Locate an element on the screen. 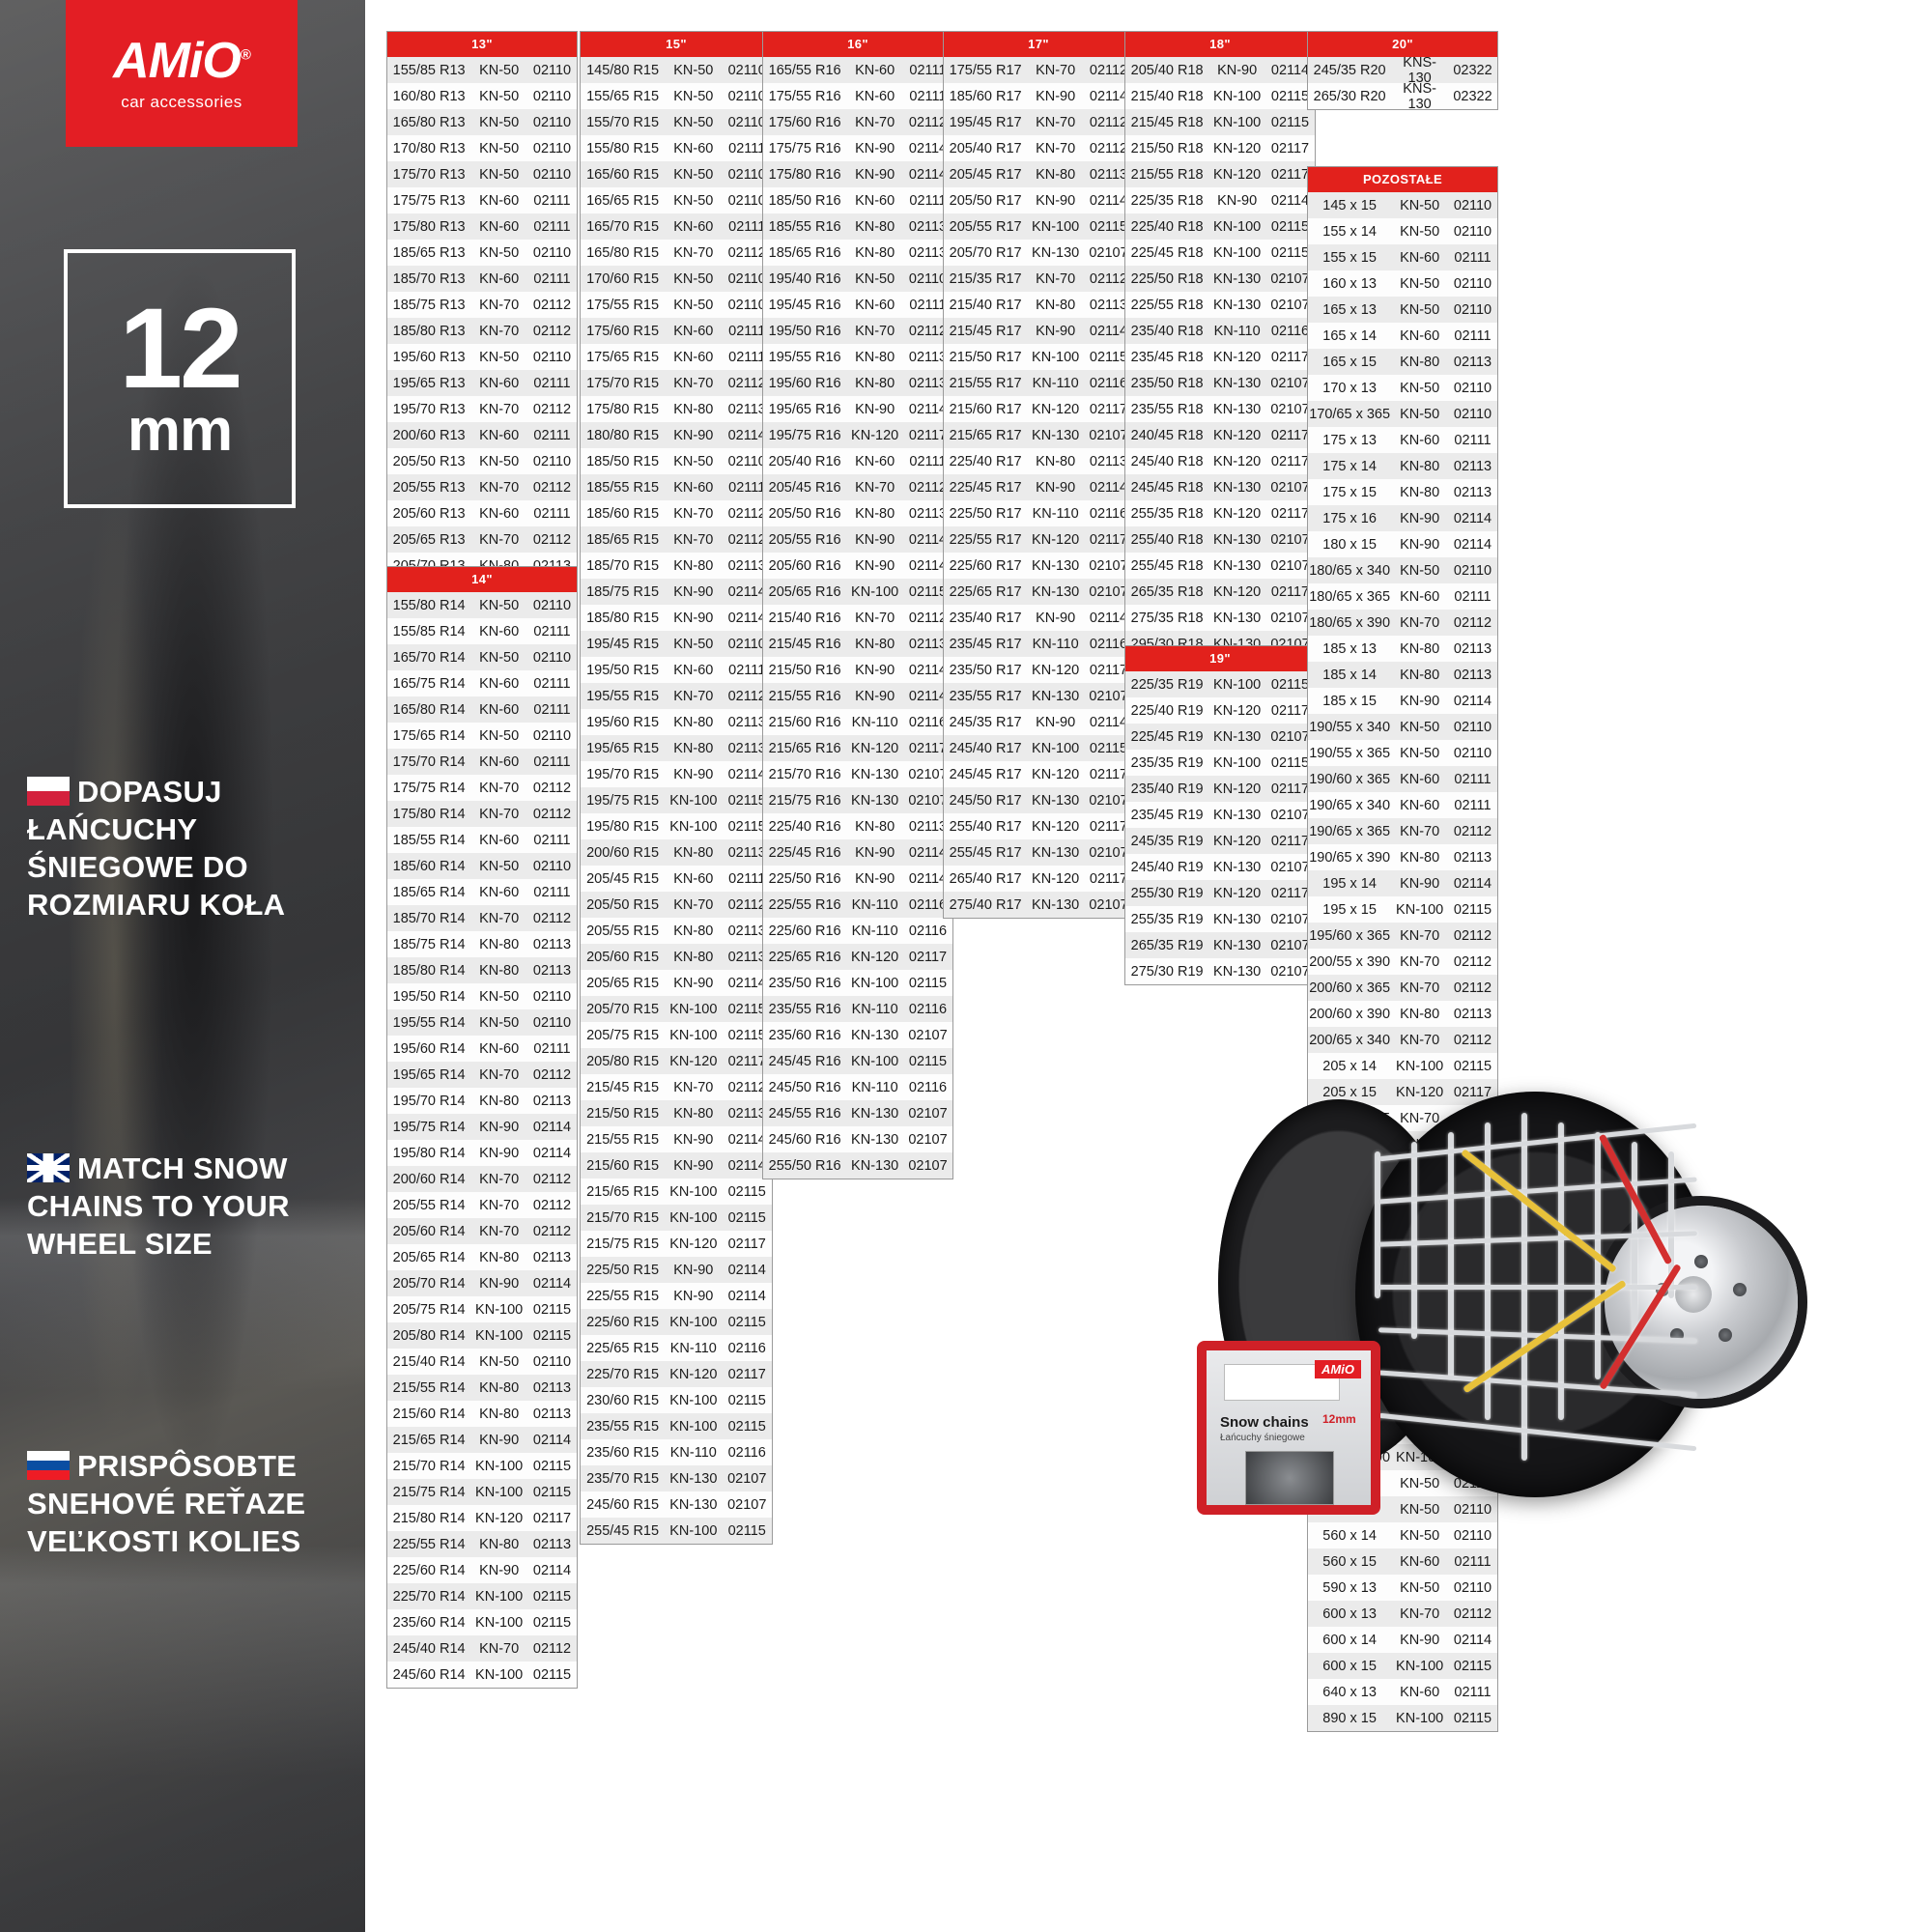  cell-tyre-size: 200/60 x 390 is located at coordinates (1350, 1014).